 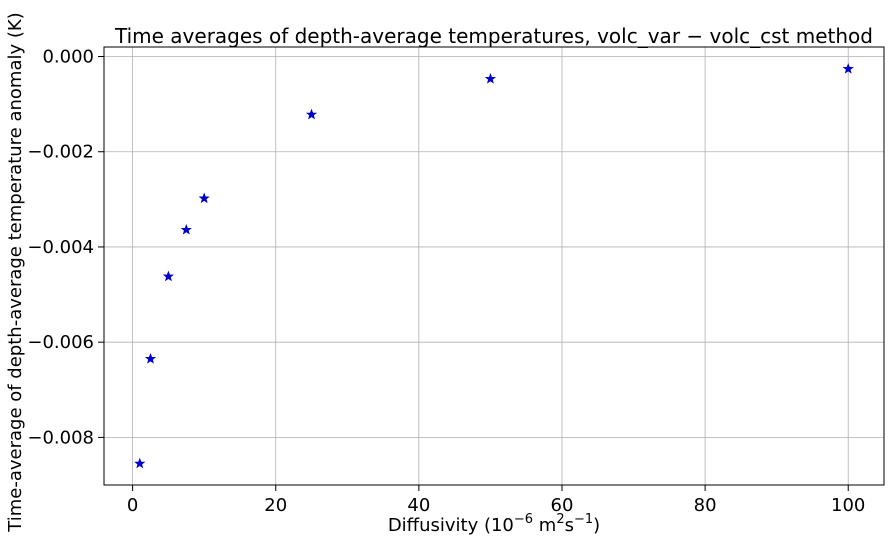 I want to click on x-tick-label: 100, so click(x=848, y=505).